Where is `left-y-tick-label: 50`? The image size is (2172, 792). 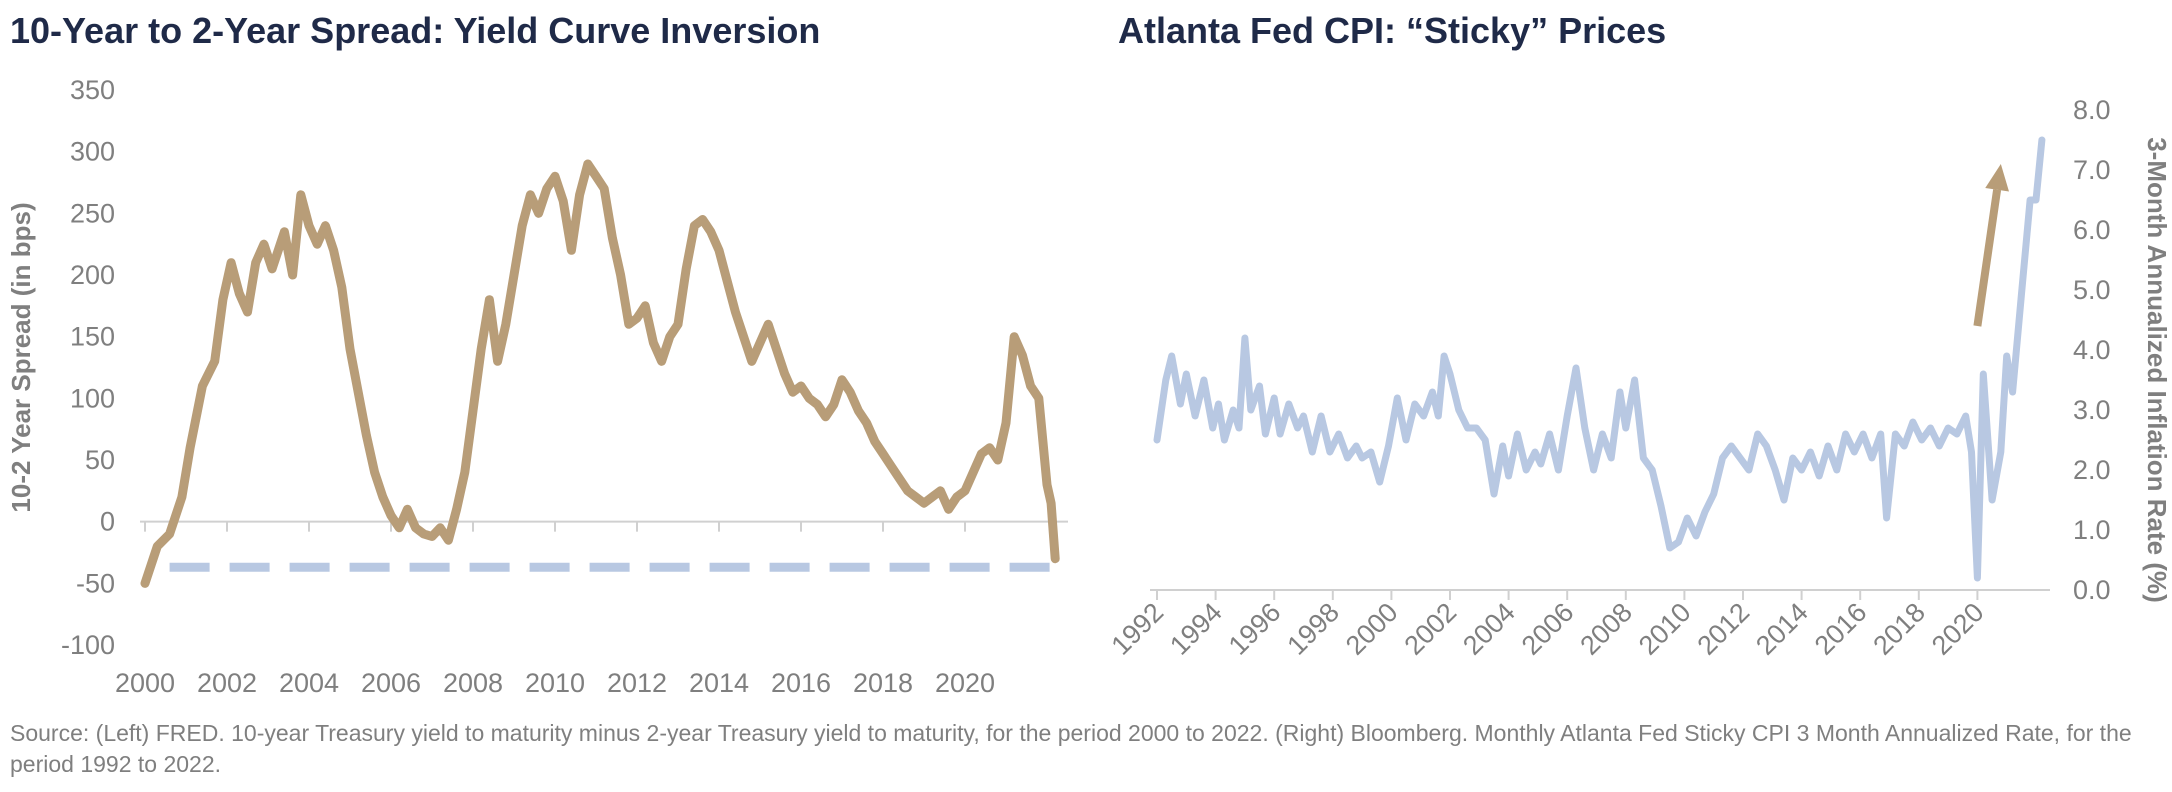 left-y-tick-label: 50 is located at coordinates (100, 460).